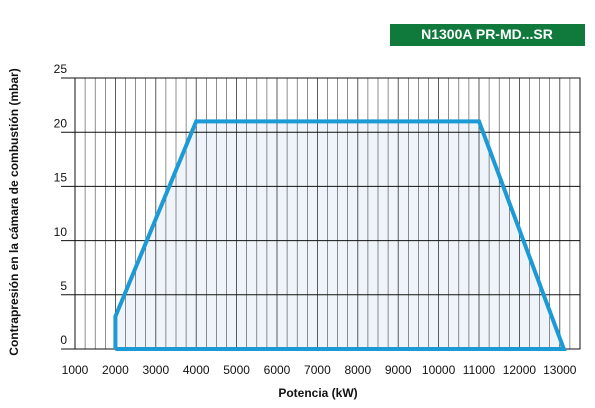 Image resolution: width=595 pixels, height=408 pixels. Describe the element at coordinates (236, 370) in the screenshot. I see `x-tick-label: 5000` at that location.